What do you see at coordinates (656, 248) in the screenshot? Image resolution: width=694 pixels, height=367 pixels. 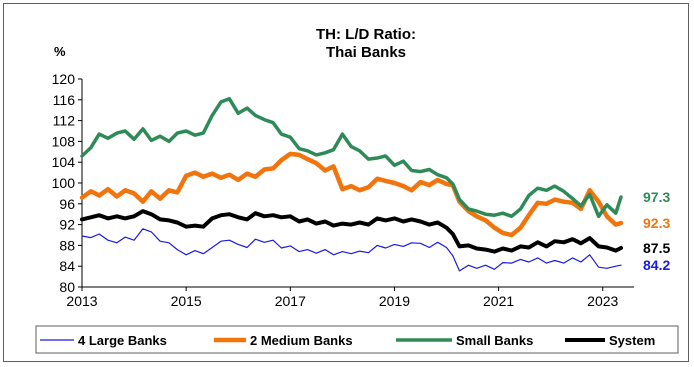 I see `end-value-label: 87.5` at bounding box center [656, 248].